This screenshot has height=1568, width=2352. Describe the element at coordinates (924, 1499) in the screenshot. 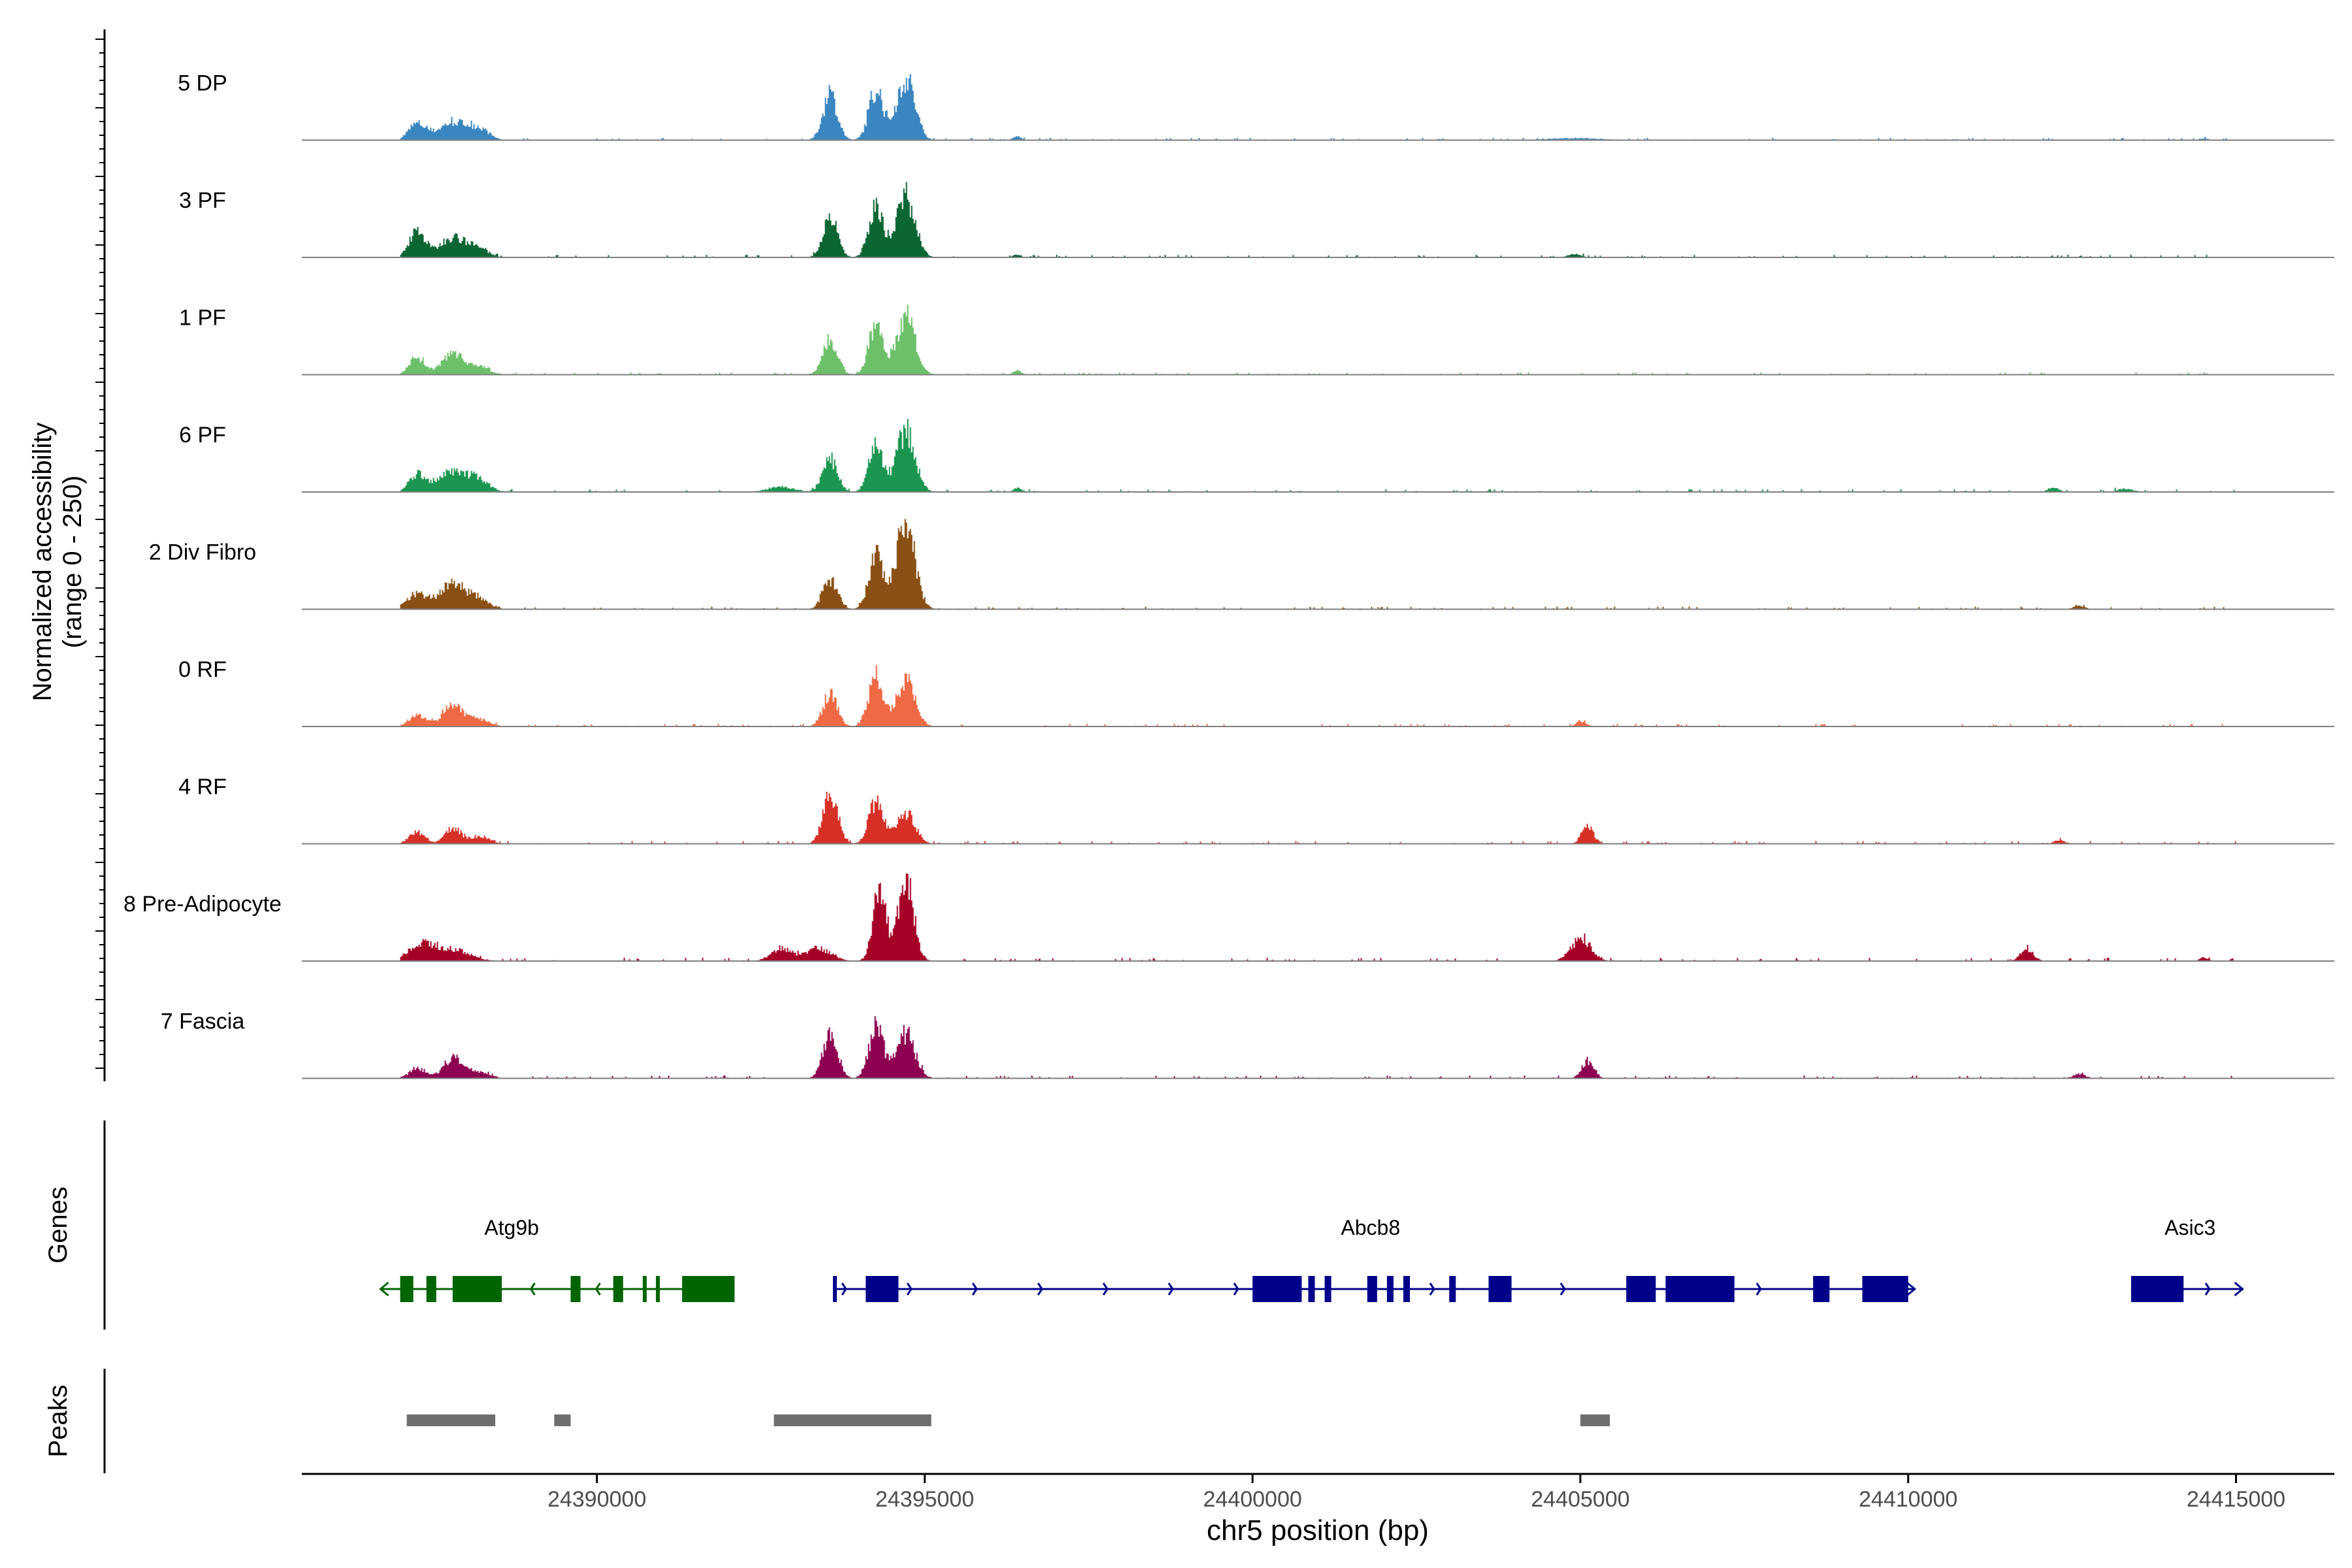

I see `x-tick-label: 24395000` at that location.